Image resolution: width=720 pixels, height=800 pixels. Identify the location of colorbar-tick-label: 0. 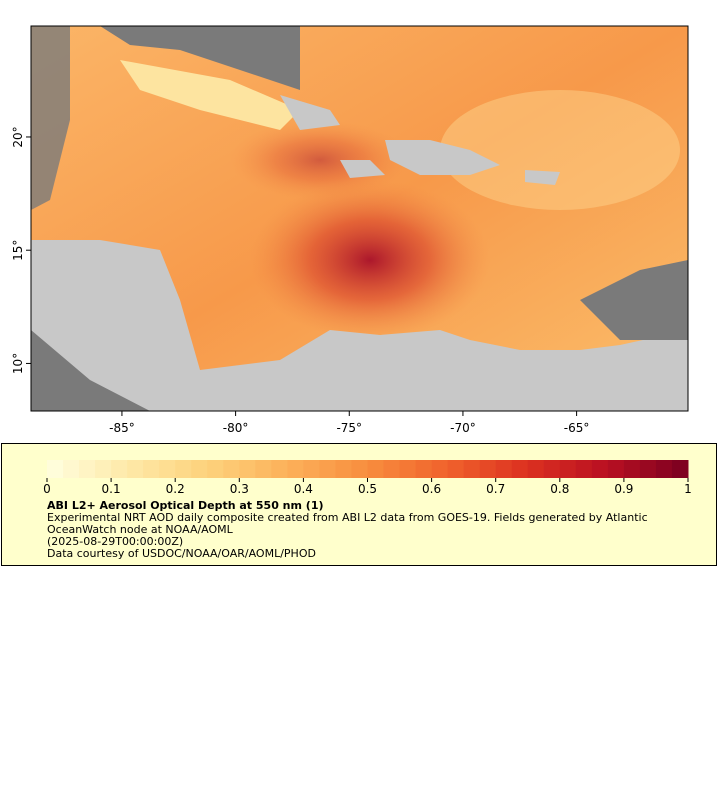
(47, 489).